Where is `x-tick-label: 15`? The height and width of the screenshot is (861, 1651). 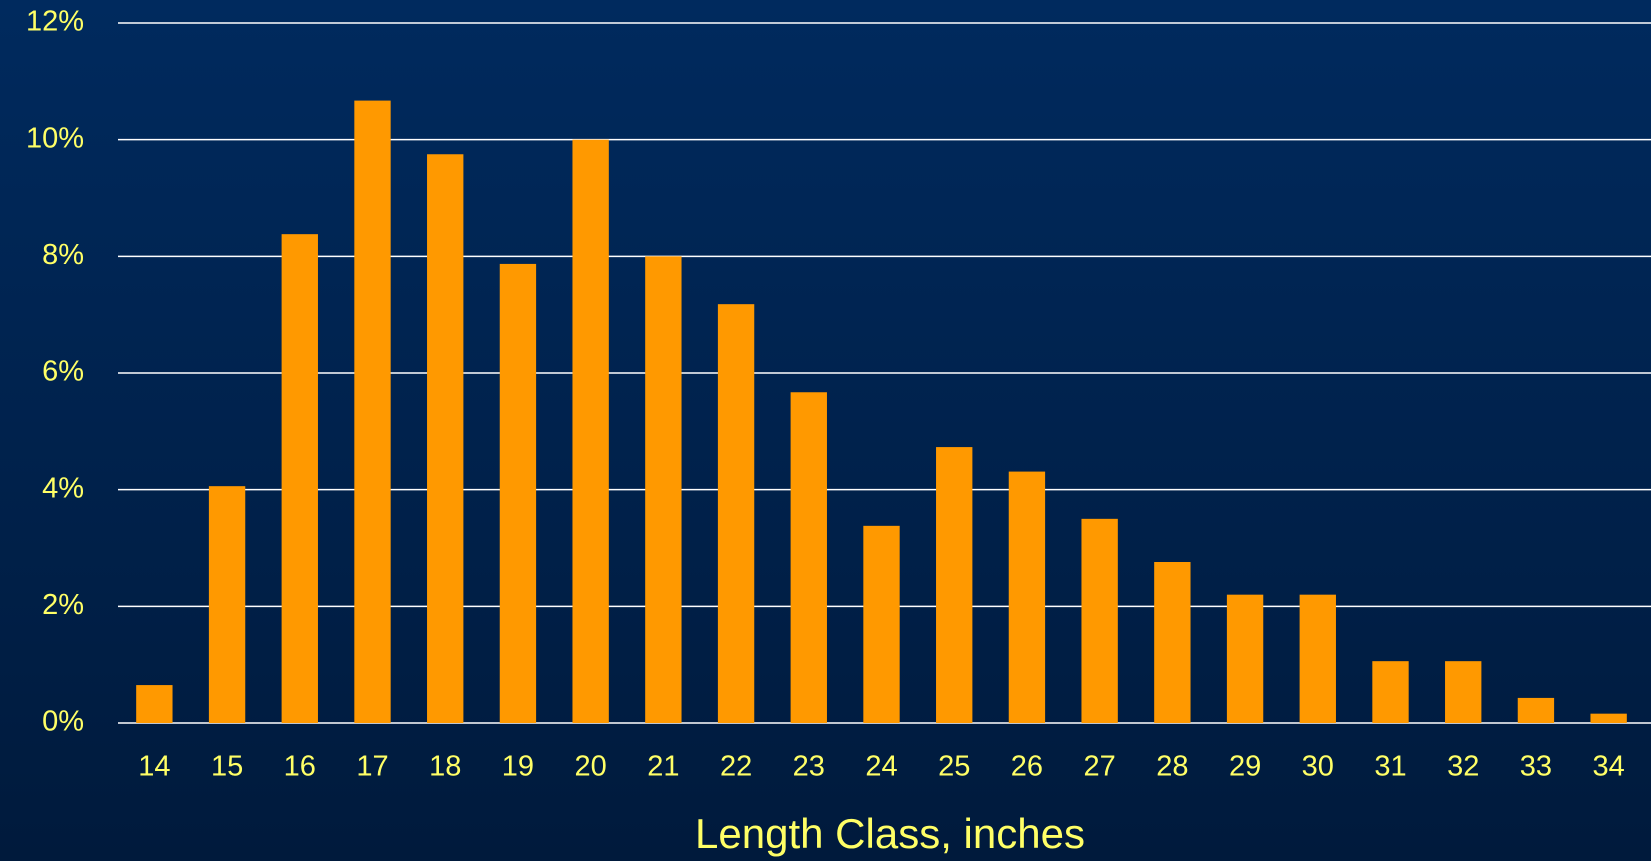
x-tick-label: 15 is located at coordinates (227, 767).